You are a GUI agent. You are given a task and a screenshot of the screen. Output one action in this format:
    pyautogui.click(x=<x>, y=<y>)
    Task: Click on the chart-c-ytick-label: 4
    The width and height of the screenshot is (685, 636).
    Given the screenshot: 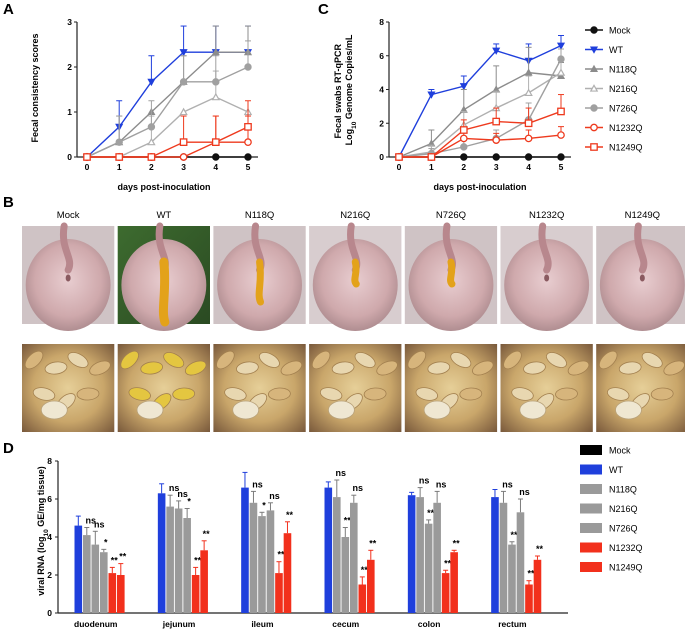 What is the action you would take?
    pyautogui.click(x=381, y=90)
    